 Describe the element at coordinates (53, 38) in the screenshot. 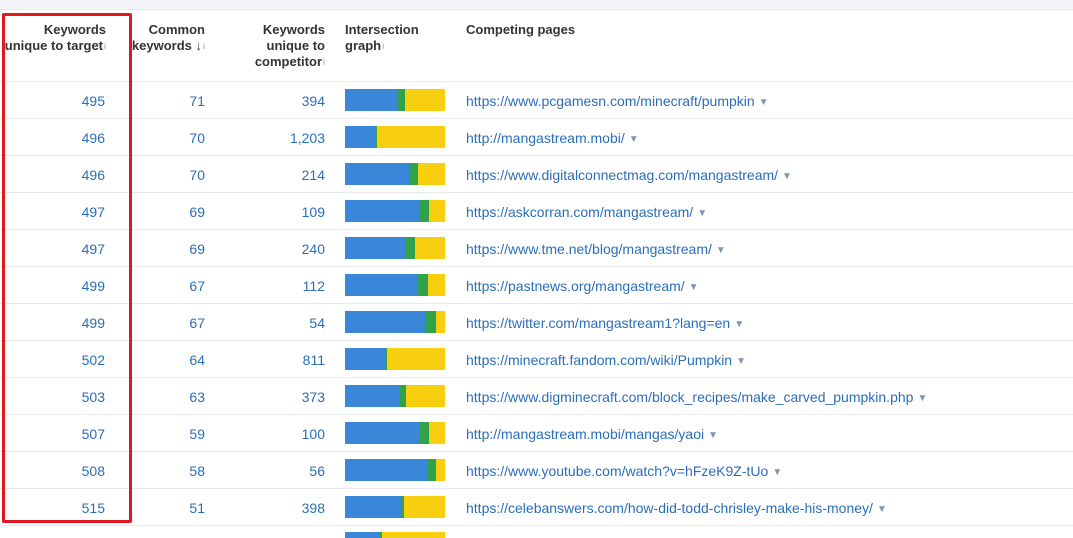

I see `header-keywords-unique-to-target: Keywords unique to targeti` at that location.